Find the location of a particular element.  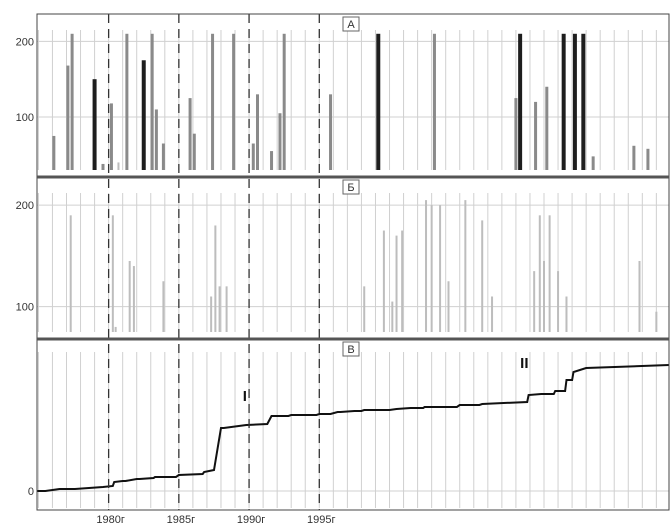

x-tick-label: 1995г is located at coordinates (321, 519).